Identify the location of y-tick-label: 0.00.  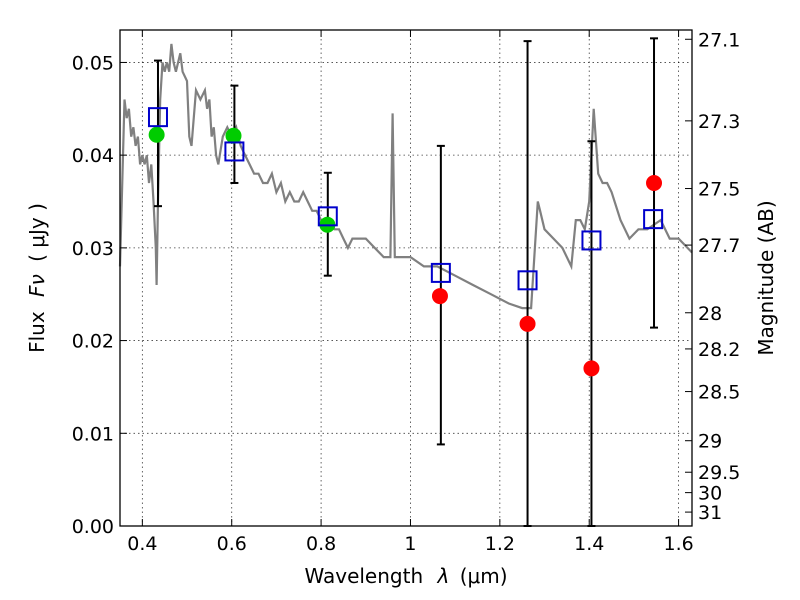
(93, 527).